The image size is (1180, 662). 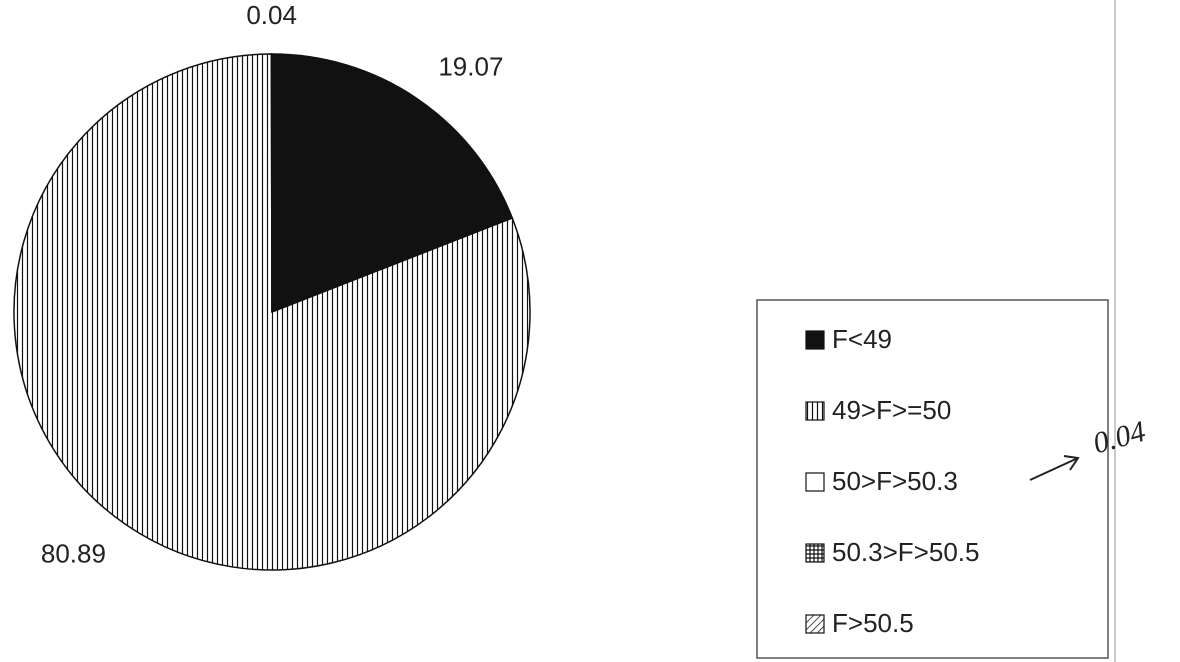 I want to click on legend-label: 49>F>=50, so click(x=891, y=410).